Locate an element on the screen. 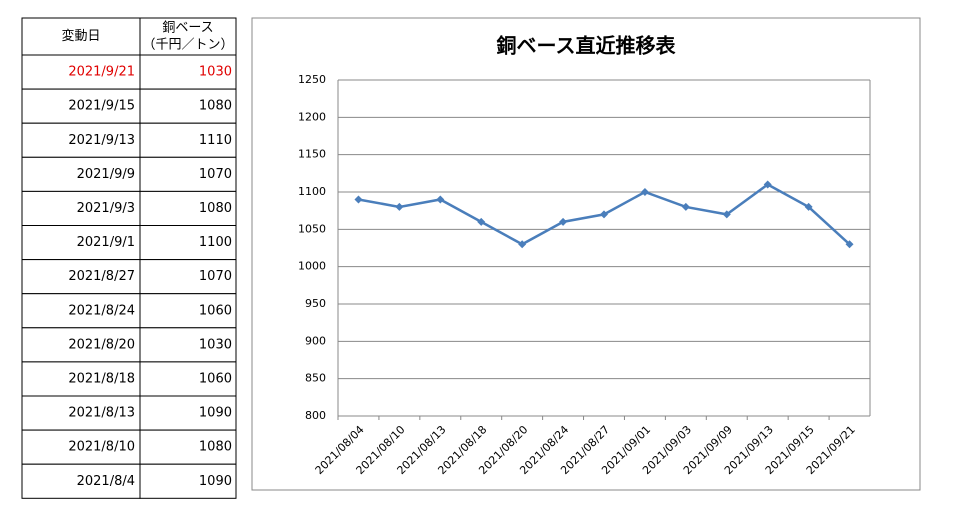 This screenshot has width=956, height=515. table-row: 2021/8/10 1080 is located at coordinates (129, 447).